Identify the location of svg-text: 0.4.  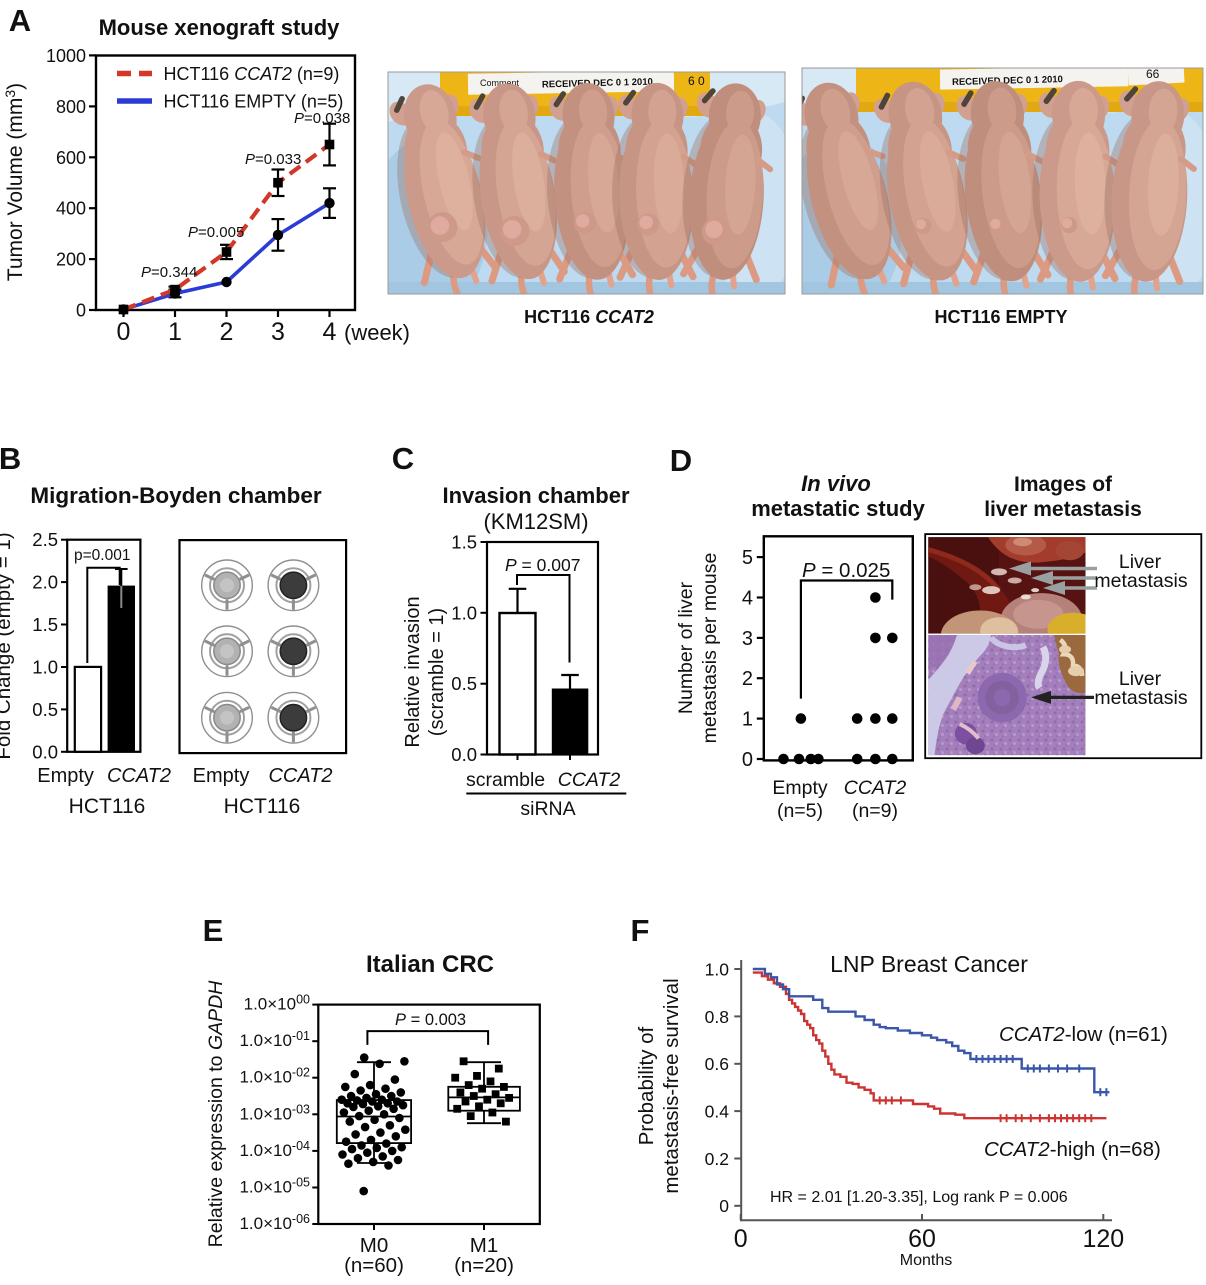
(717, 1112).